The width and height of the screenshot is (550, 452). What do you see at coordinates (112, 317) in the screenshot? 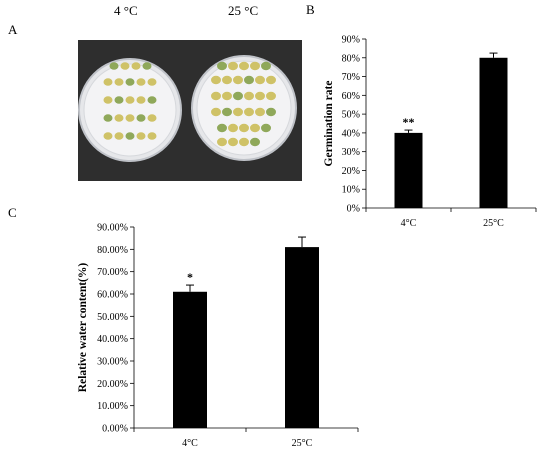
I see `y-tick-label: 50.00%` at bounding box center [112, 317].